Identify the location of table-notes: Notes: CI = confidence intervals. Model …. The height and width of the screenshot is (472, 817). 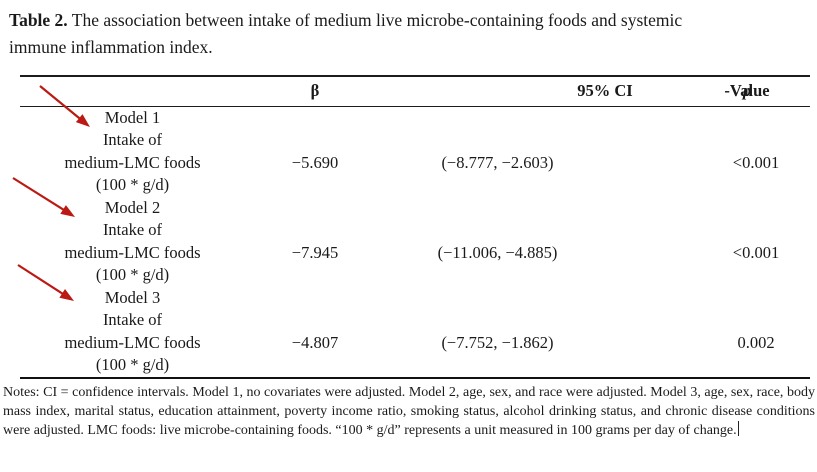
(409, 411).